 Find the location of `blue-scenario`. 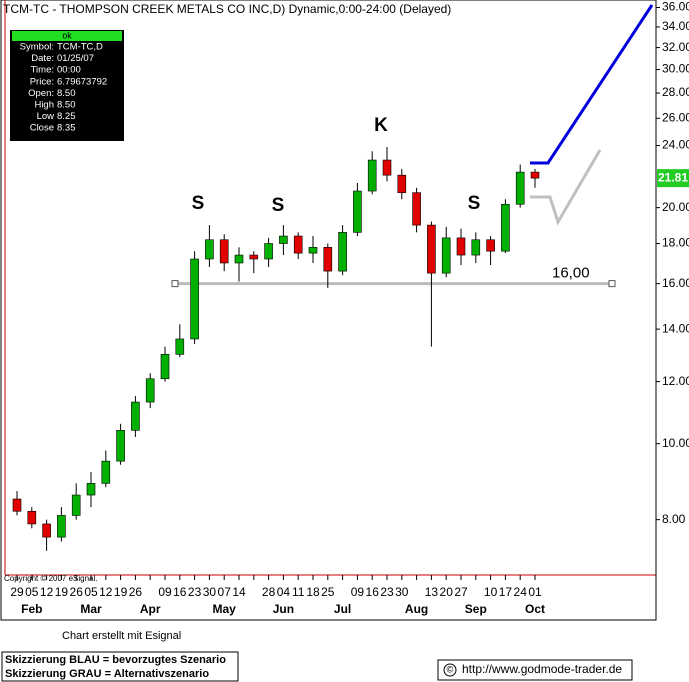

blue-scenario is located at coordinates (592, 84).